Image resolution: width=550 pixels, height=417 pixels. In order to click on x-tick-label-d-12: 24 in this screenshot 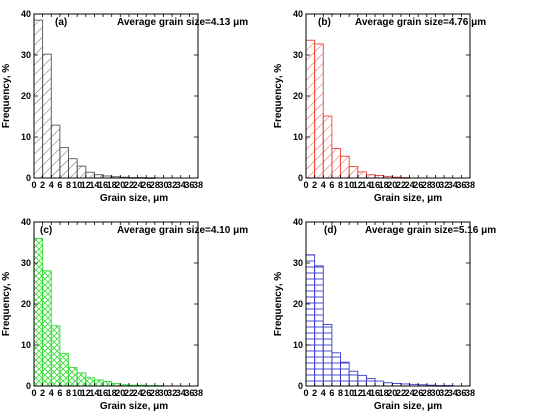, I will do `click(410, 393)`.